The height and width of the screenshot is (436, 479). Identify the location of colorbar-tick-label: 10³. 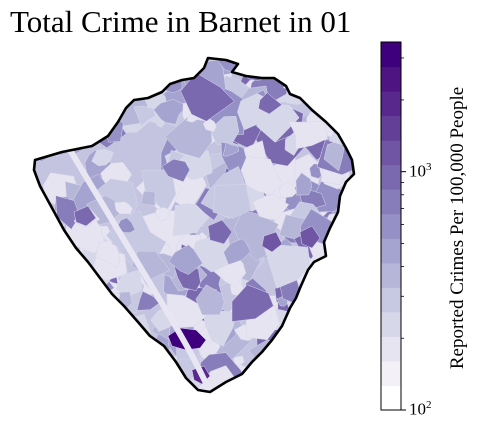
(420, 171).